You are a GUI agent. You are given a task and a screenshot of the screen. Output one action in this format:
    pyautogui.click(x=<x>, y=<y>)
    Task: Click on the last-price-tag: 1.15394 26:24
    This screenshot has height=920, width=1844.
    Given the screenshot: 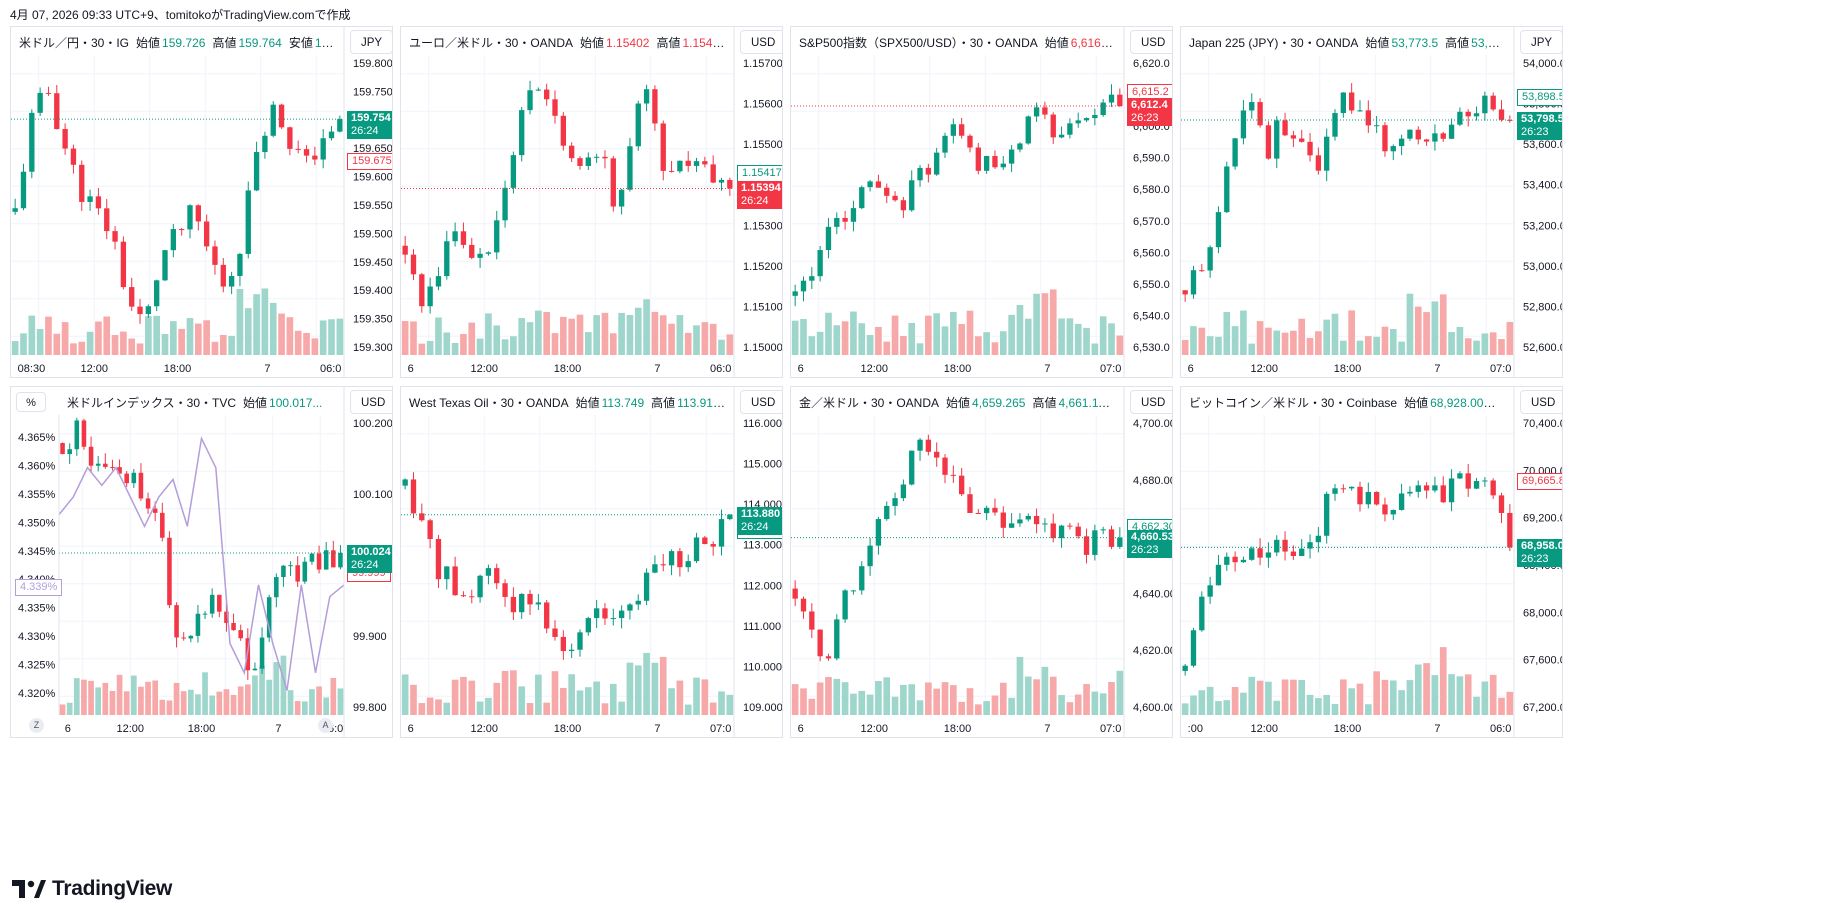 What is the action you would take?
    pyautogui.click(x=759, y=194)
    